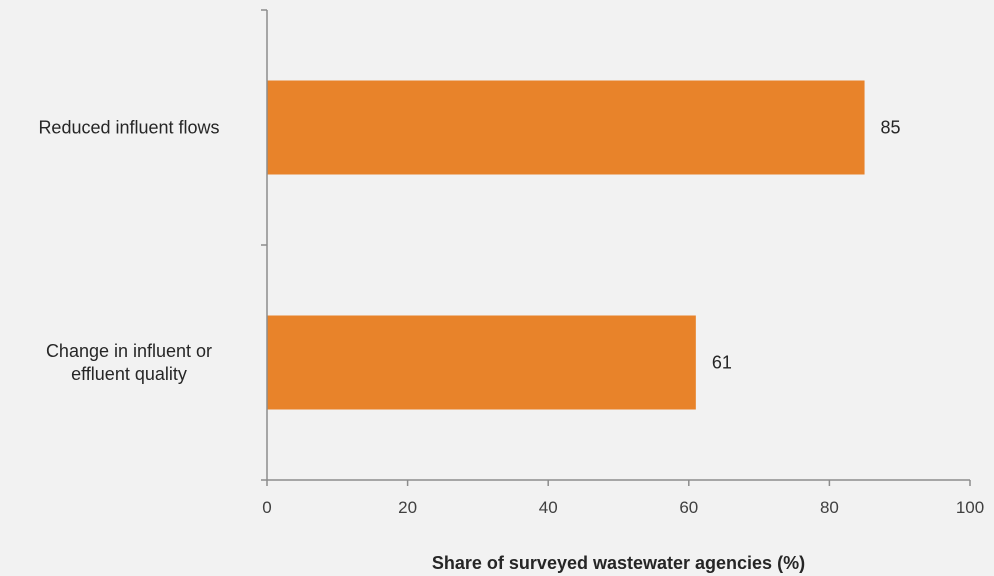  I want to click on category-label: Change in influent or effluent quality, so click(129, 362).